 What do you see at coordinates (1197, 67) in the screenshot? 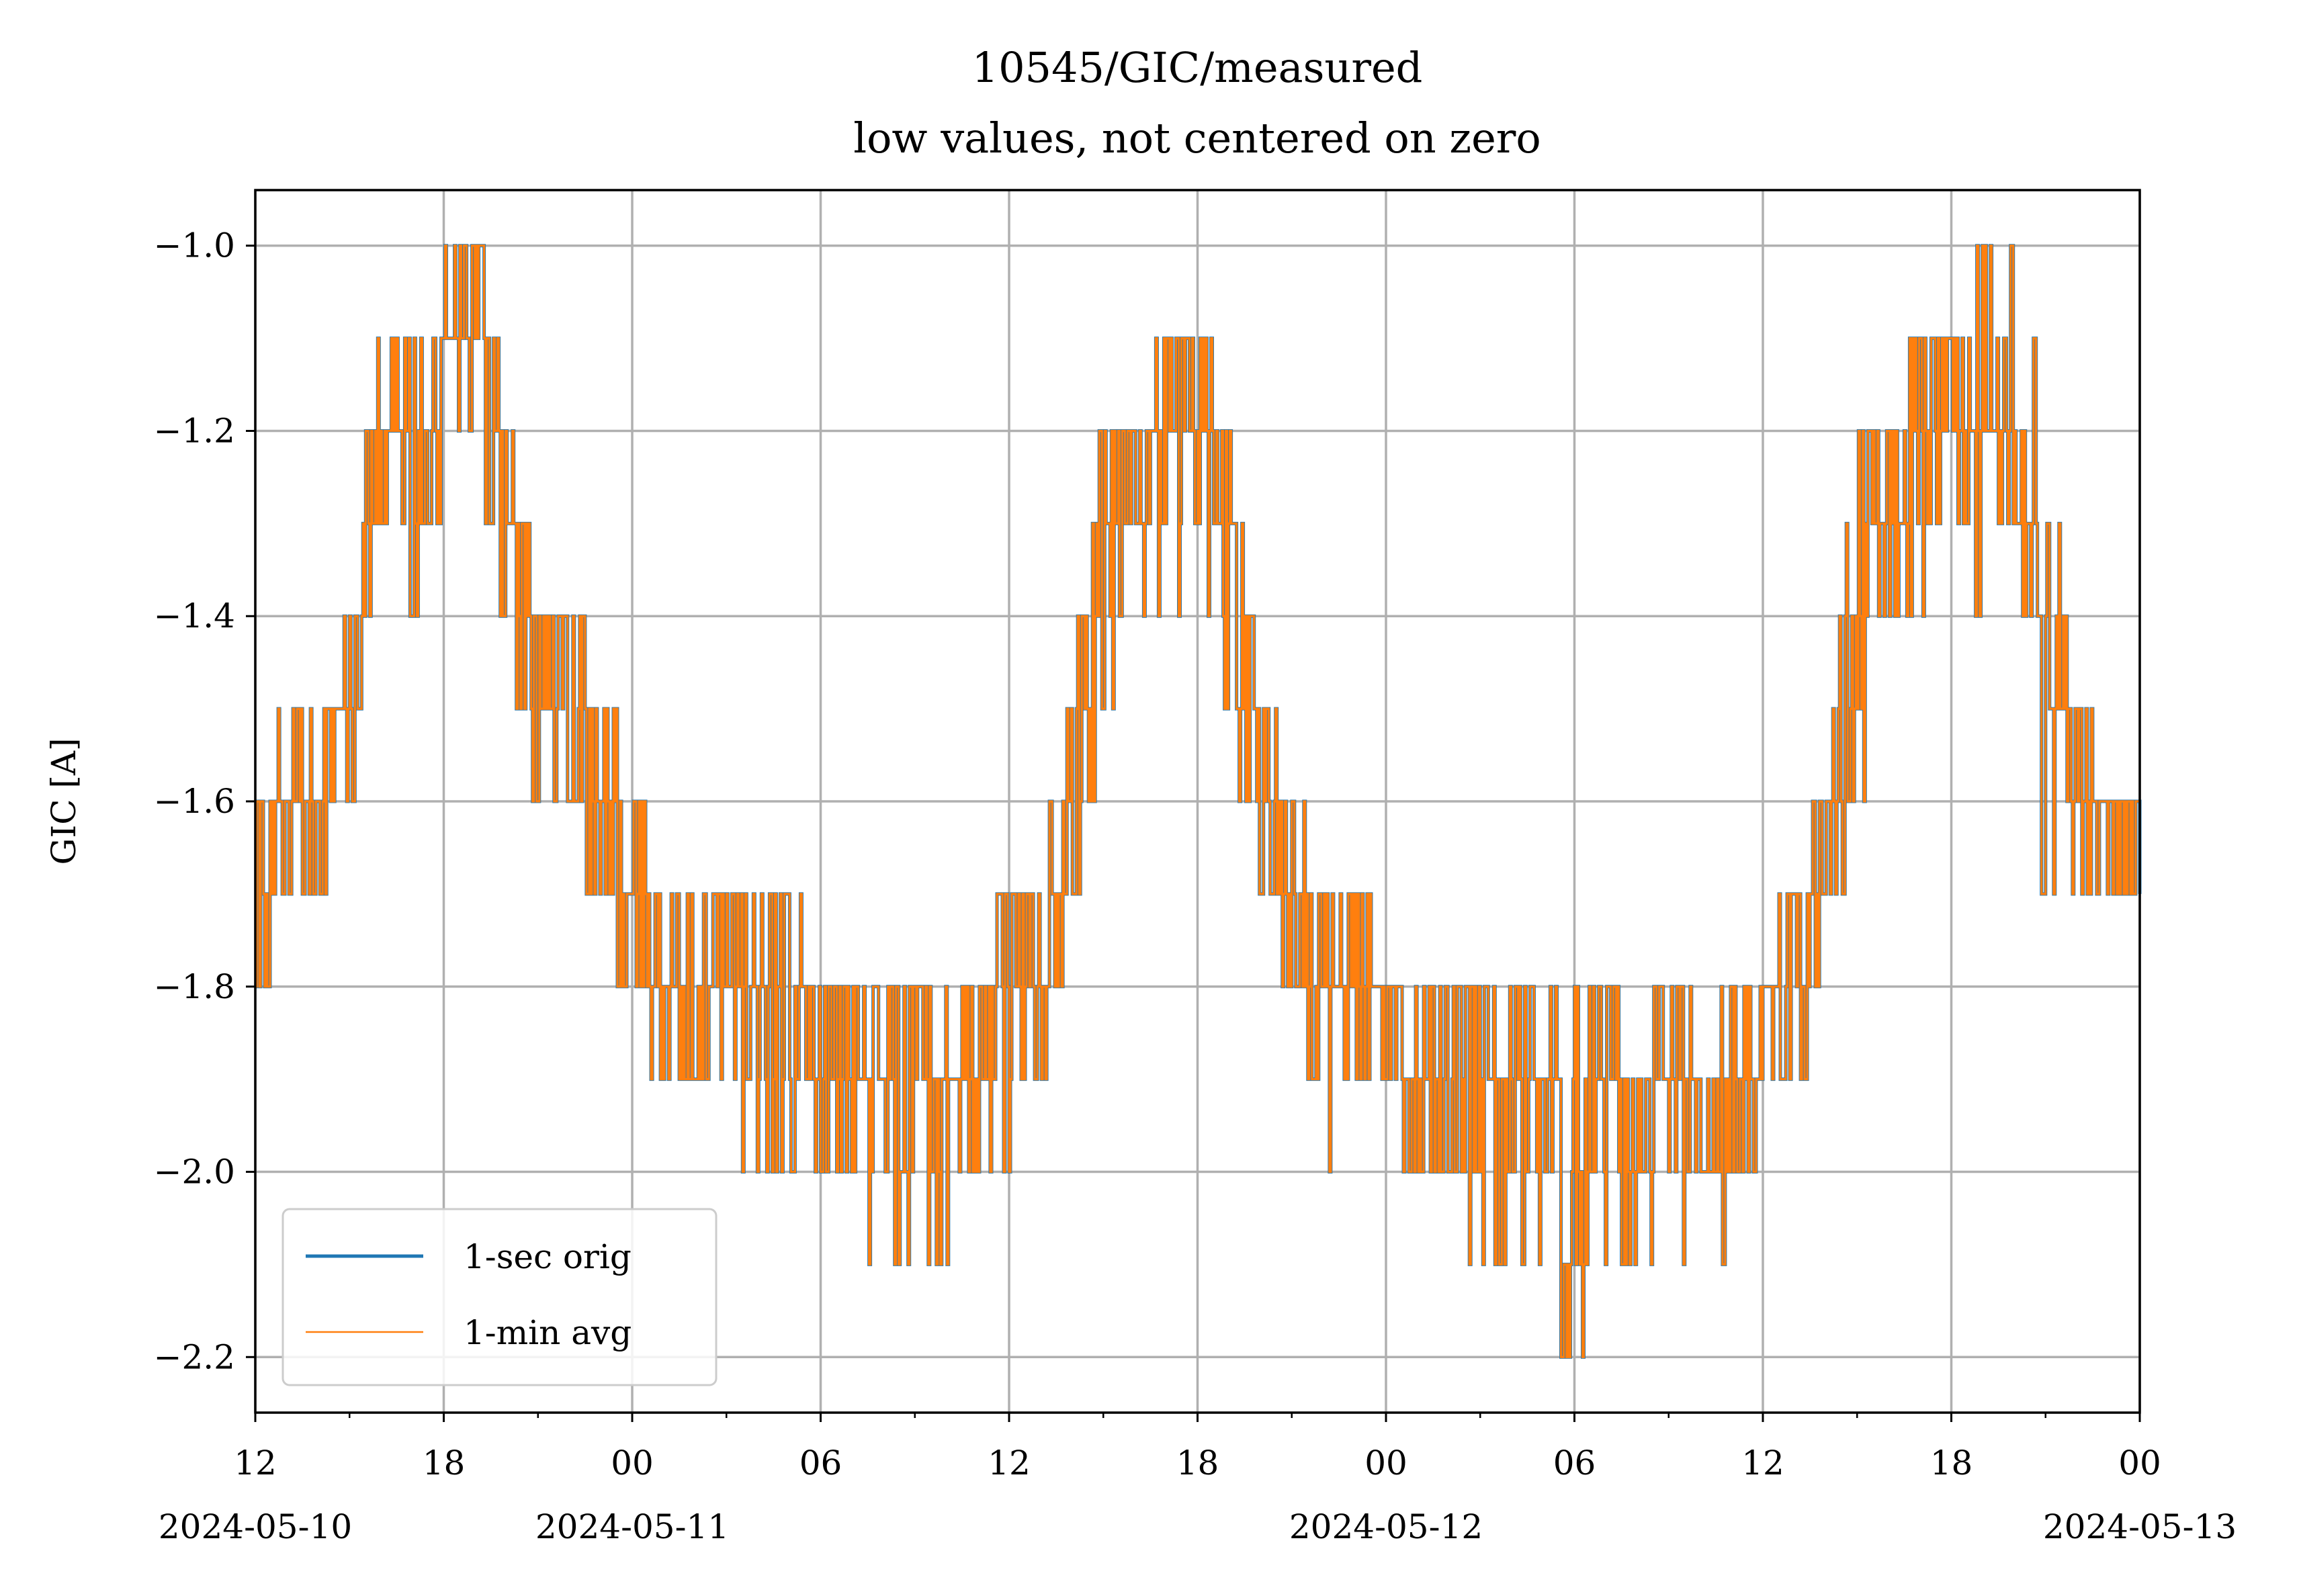
I see `chart-title: 10545/GIC/measured` at bounding box center [1197, 67].